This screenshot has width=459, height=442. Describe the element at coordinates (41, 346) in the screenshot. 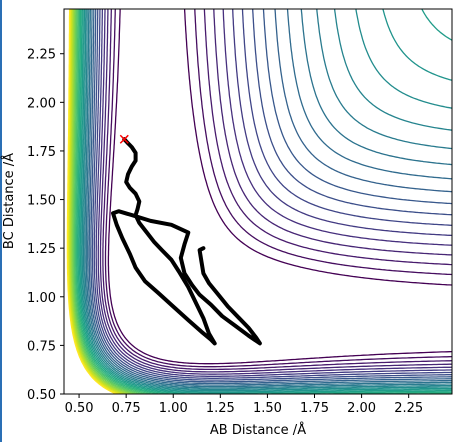

I see `y-tick-label: 0.75` at that location.